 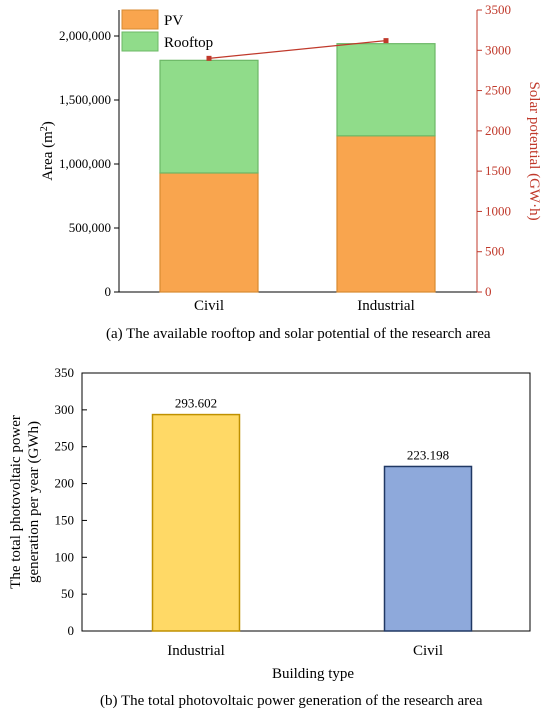 I want to click on chart-a-y2tick-label: 1500, so click(x=498, y=170).